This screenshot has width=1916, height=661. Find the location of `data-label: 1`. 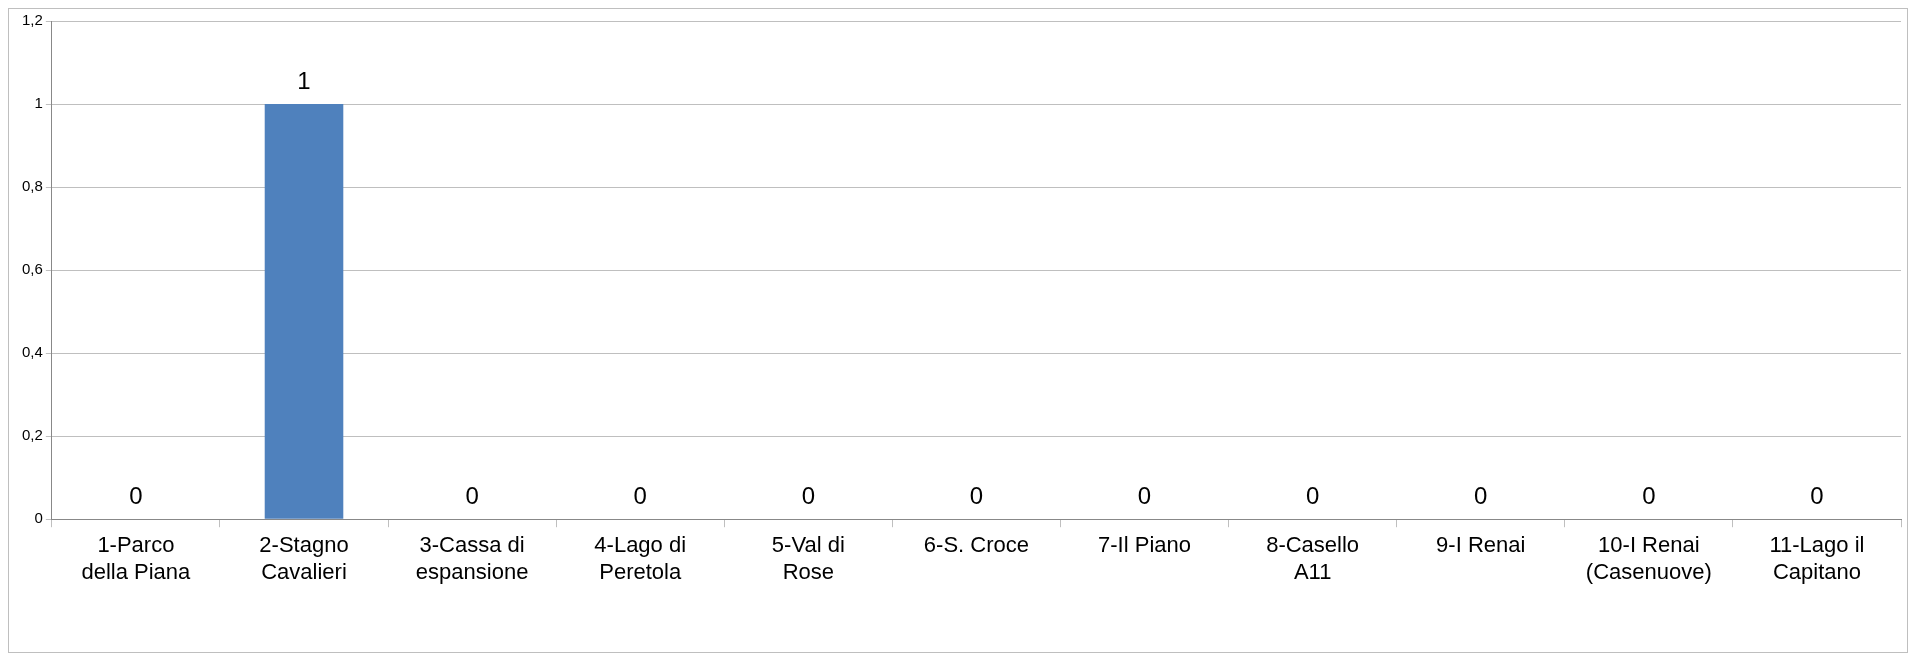

data-label: 1 is located at coordinates (304, 80).